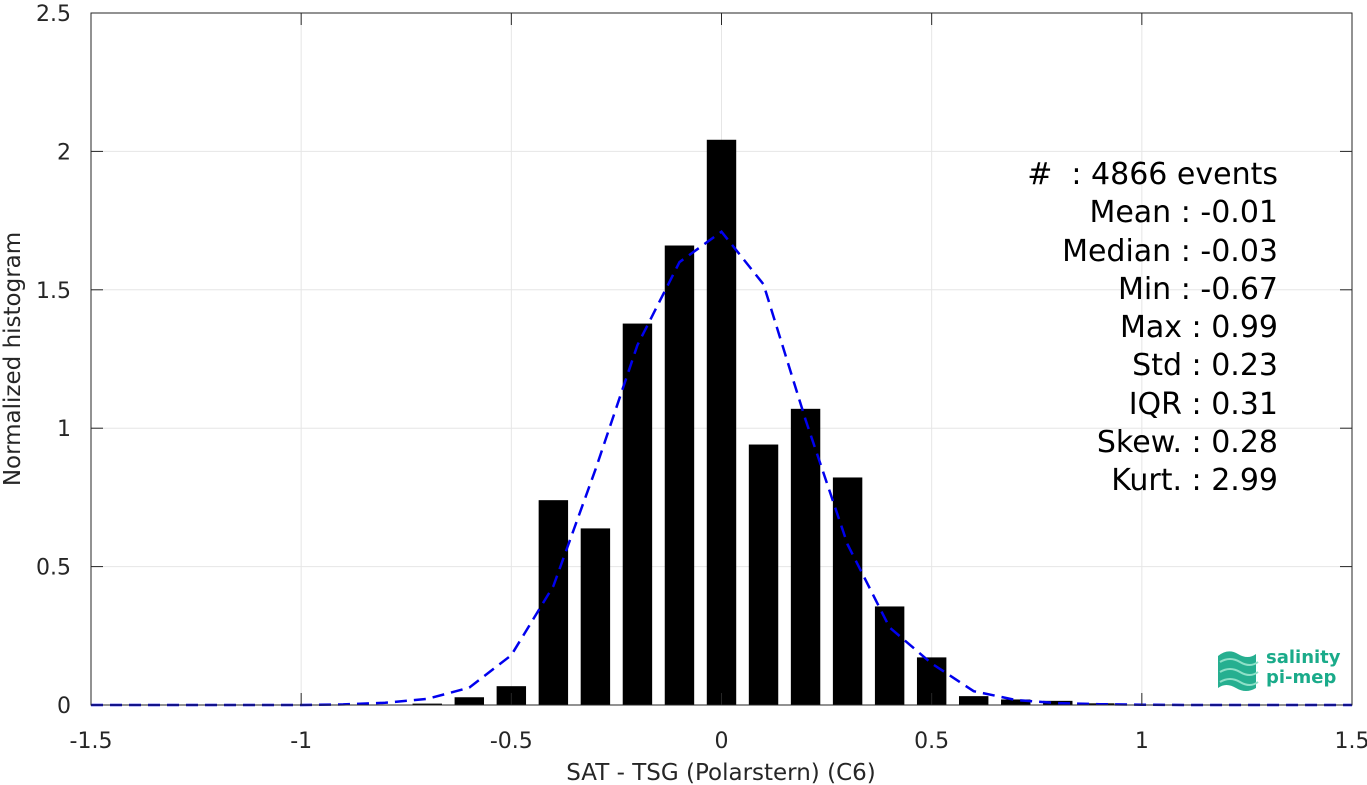  I want to click on x-tick-label: -1, so click(301, 741).